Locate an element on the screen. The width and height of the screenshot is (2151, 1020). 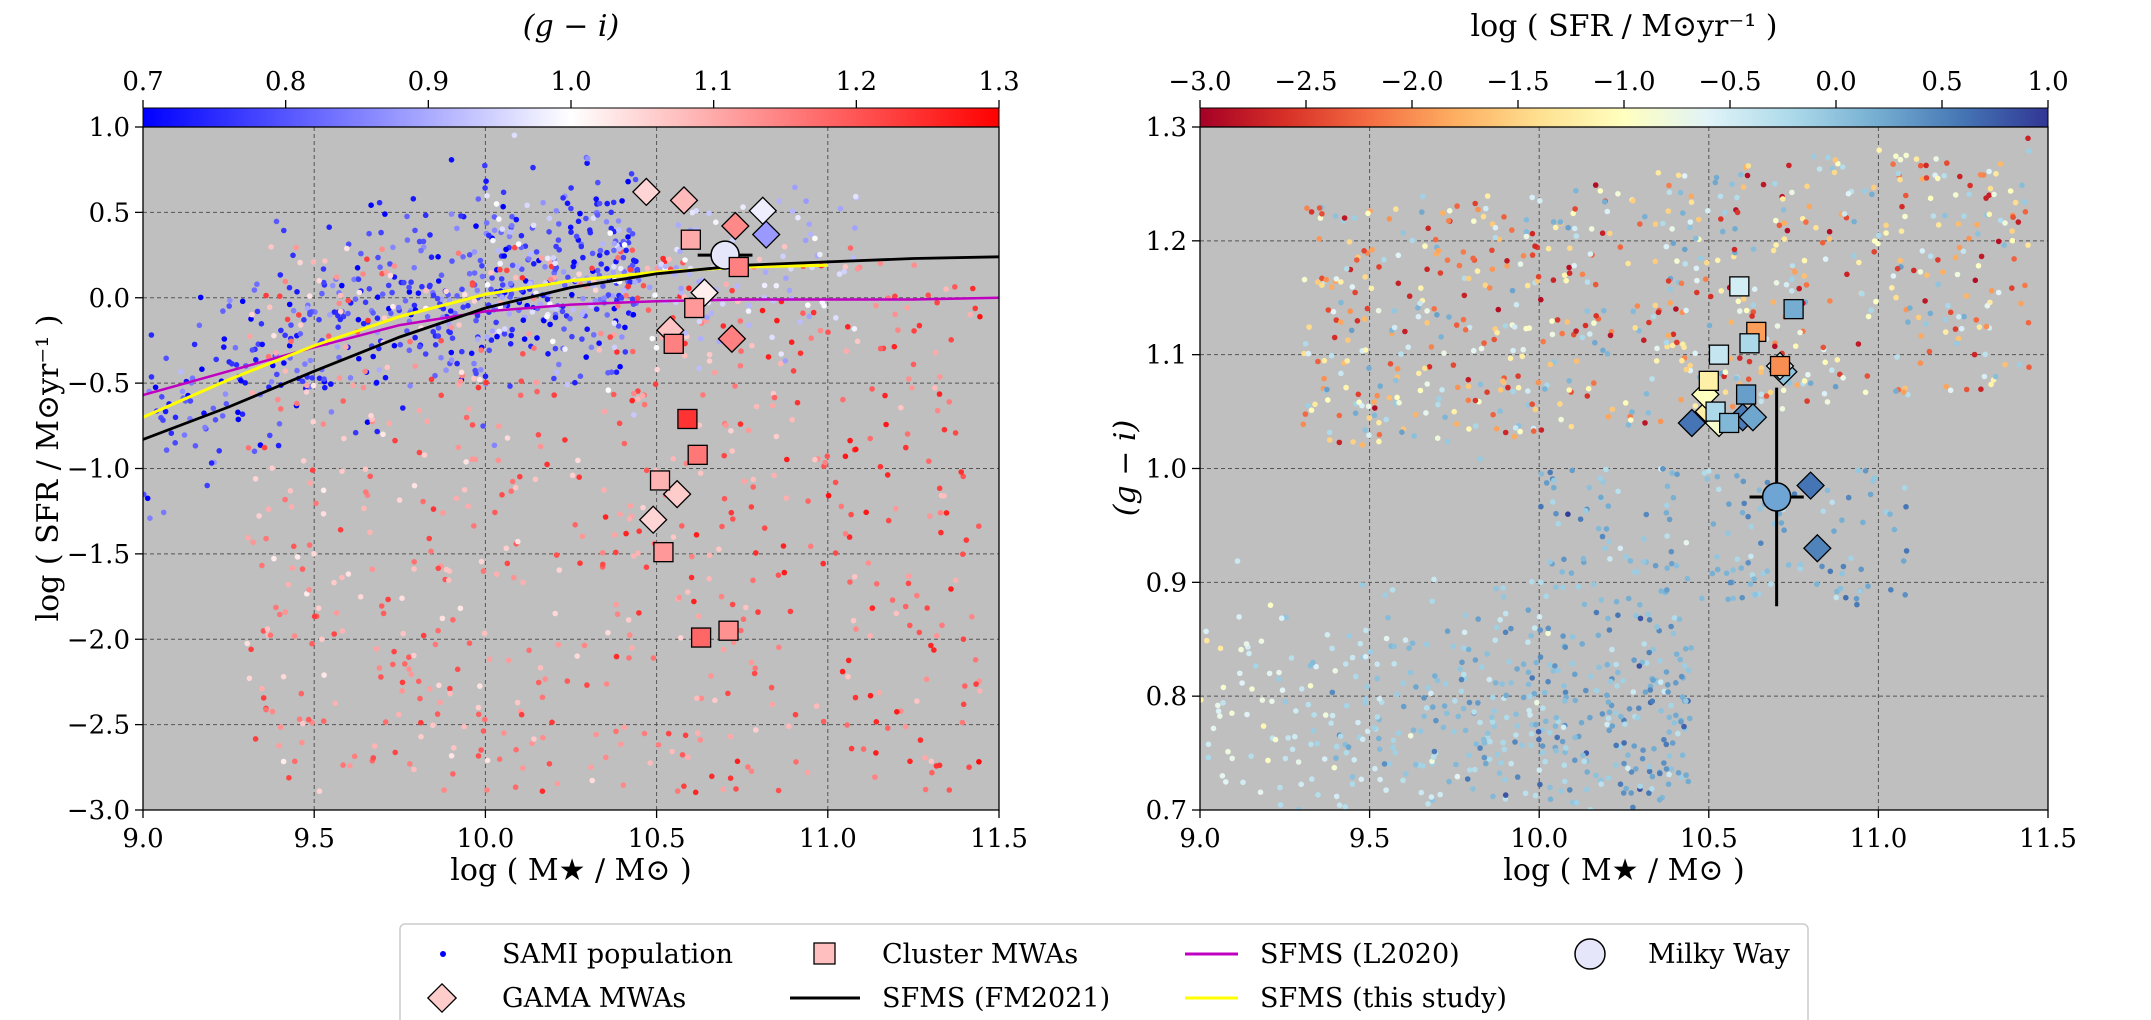
legend-cluster-label: Cluster MWAs is located at coordinates (980, 954).